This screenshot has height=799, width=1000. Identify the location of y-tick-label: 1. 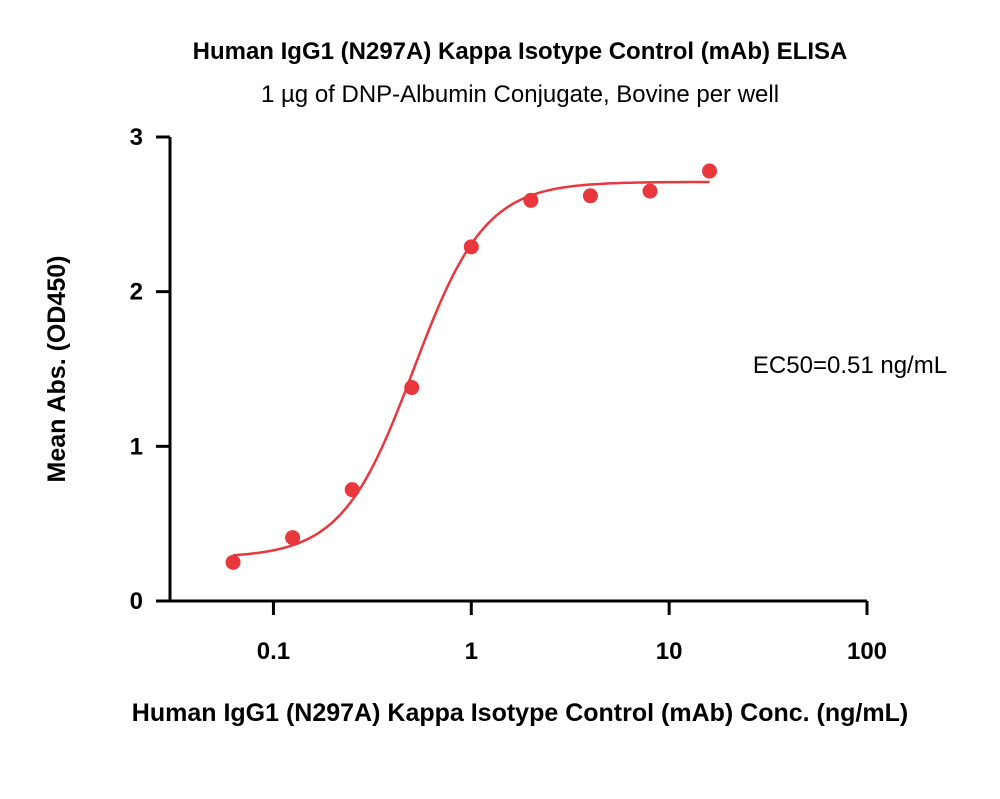
(136, 446).